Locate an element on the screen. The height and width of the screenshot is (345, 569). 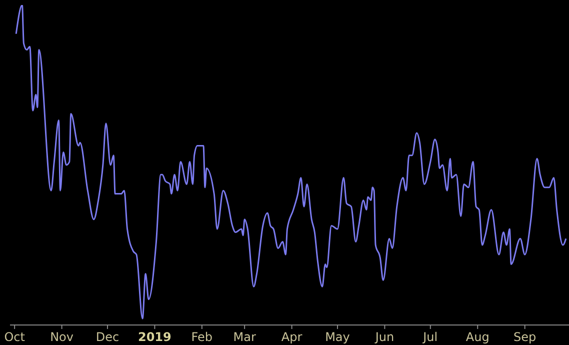
x-tick-label: May is located at coordinates (337, 337).